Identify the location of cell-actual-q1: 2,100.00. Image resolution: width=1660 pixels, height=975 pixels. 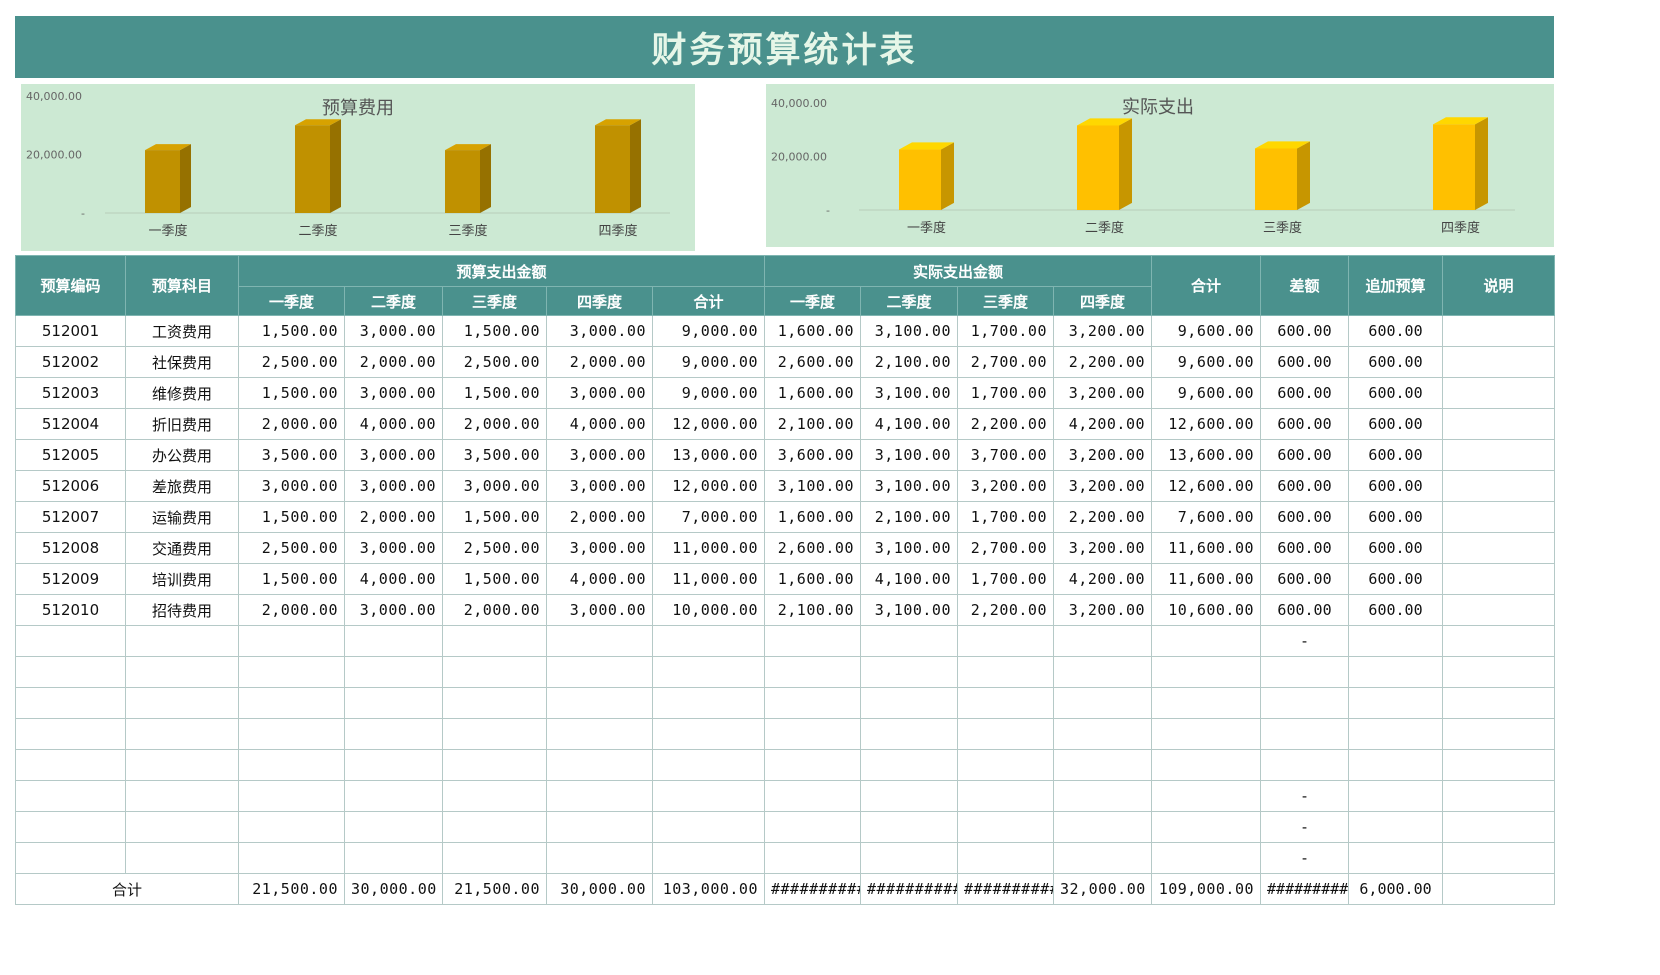
(812, 424).